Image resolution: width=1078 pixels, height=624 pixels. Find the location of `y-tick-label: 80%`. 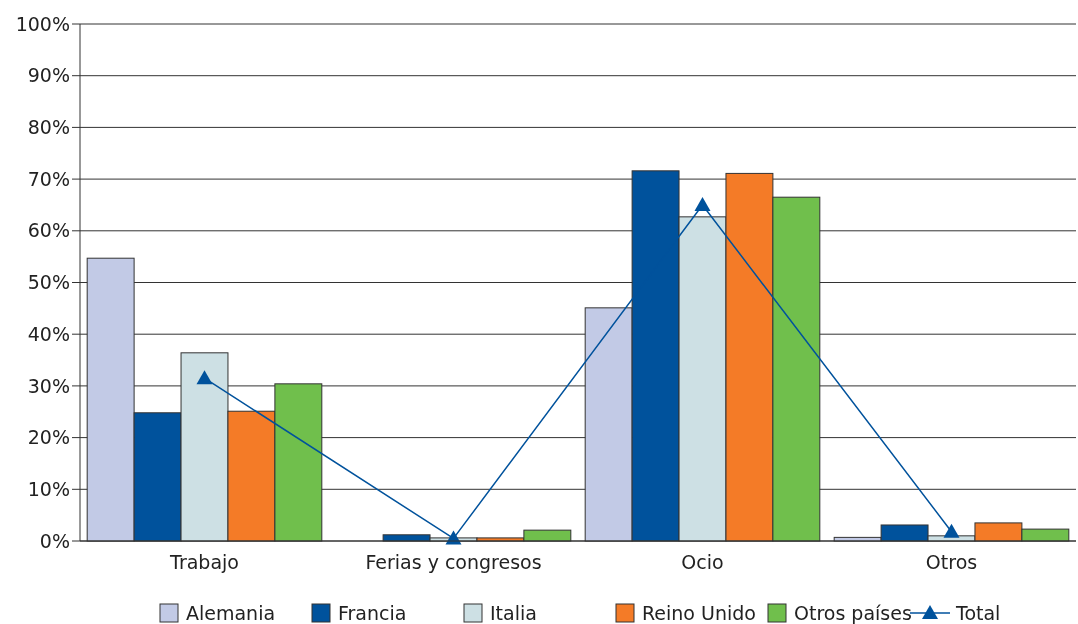

y-tick-label: 80% is located at coordinates (48, 127).